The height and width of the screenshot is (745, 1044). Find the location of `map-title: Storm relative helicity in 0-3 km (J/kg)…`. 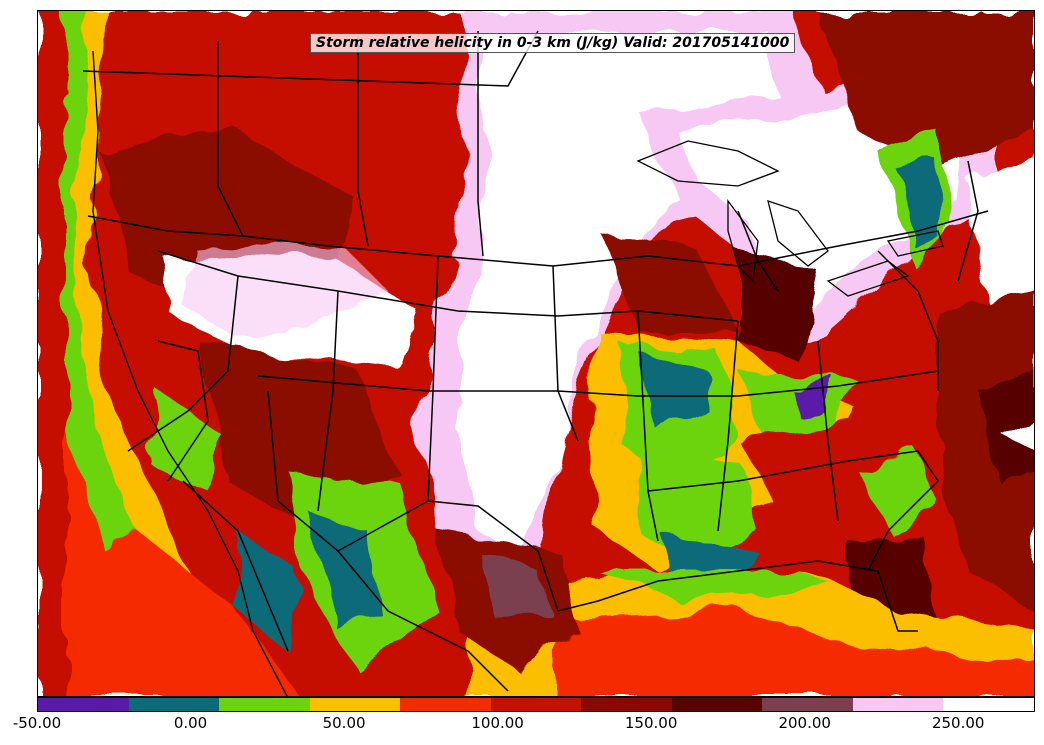

map-title: Storm relative helicity in 0-3 km (J/kg)… is located at coordinates (553, 43).